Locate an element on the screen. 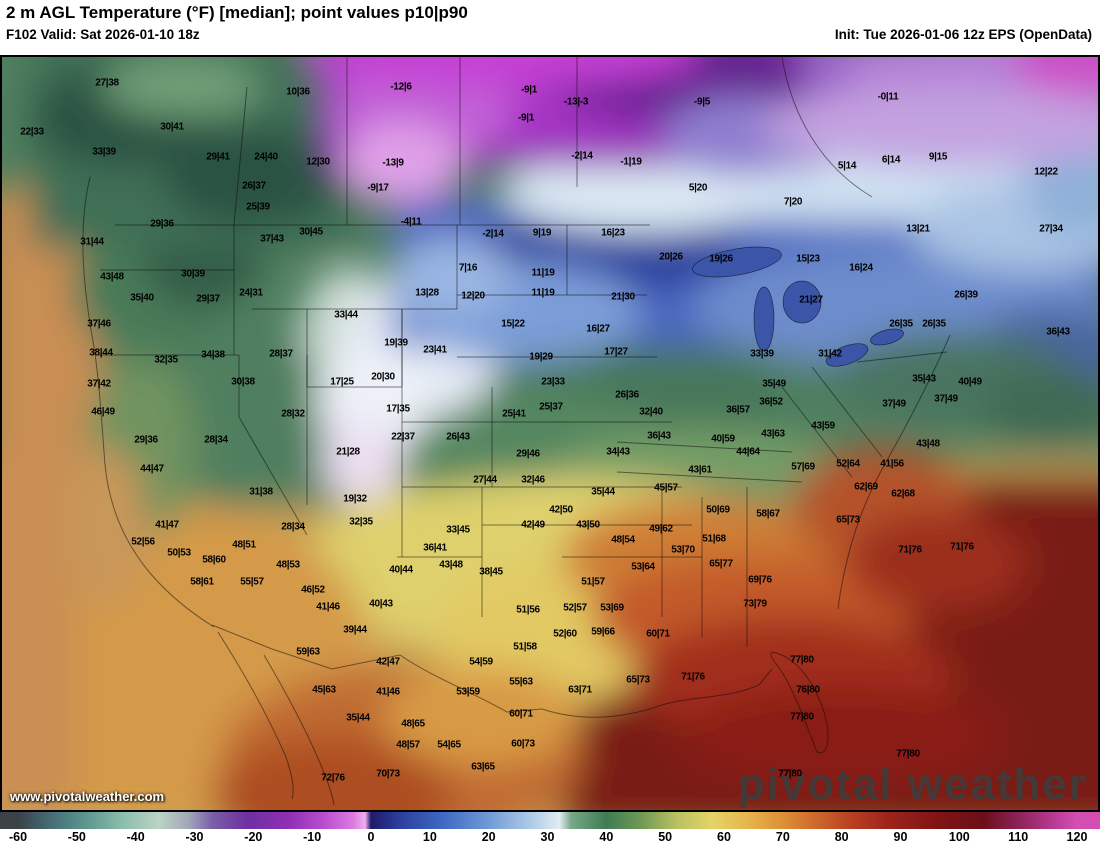  station-value: 53|70 is located at coordinates (683, 550).